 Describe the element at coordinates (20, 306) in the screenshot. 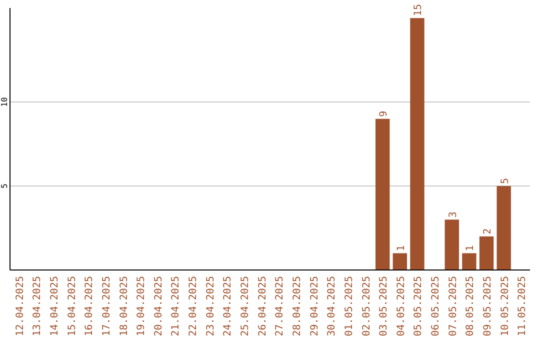

I see `x-tick-label: 12.04.2025` at that location.